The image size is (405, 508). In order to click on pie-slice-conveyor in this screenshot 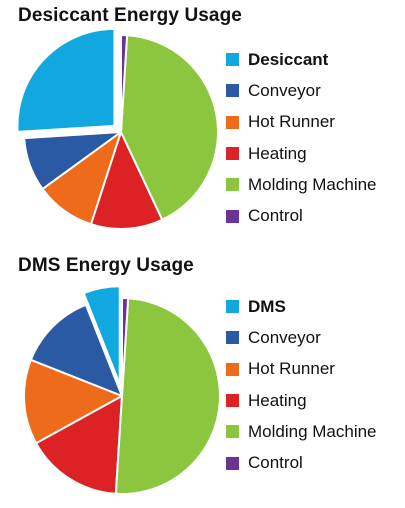, I will do `click(76, 350)`.